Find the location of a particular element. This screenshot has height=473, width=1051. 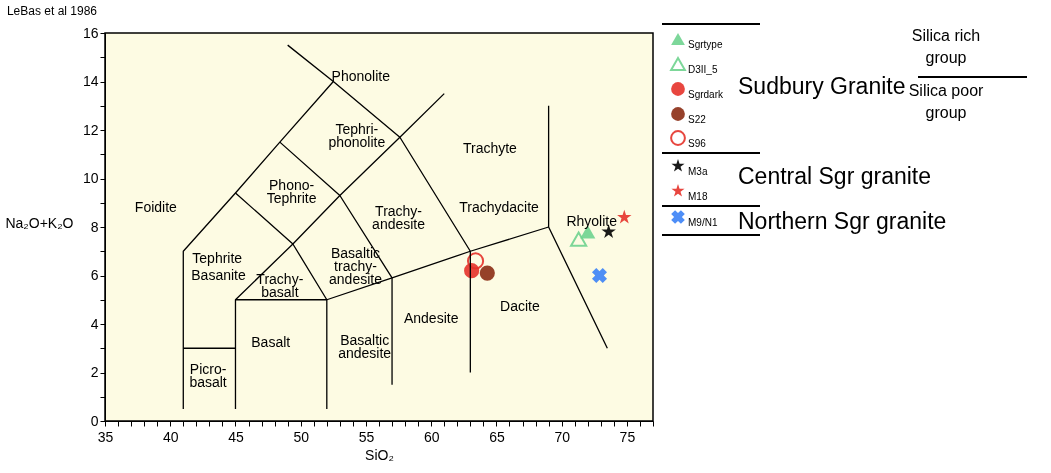

y-tick-label: 0 is located at coordinates (94, 420).